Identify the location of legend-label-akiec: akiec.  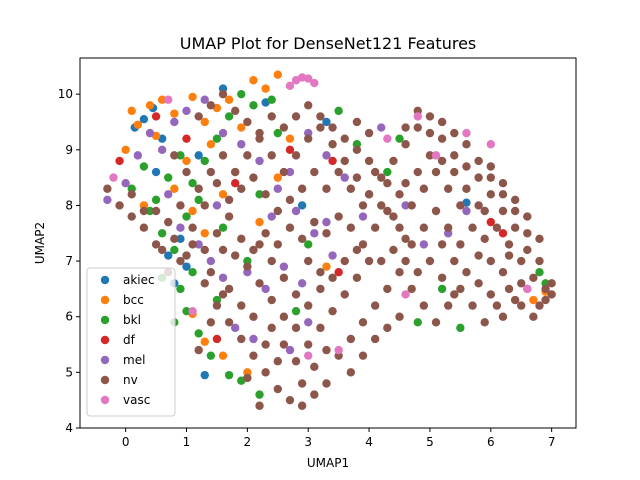
(139, 280).